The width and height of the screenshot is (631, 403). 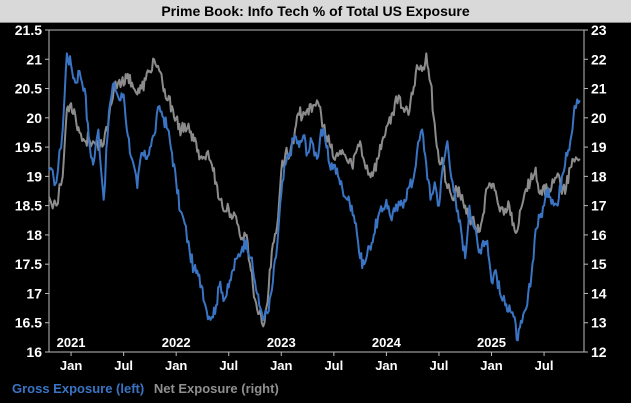 I want to click on year-label: 2023, so click(x=281, y=342).